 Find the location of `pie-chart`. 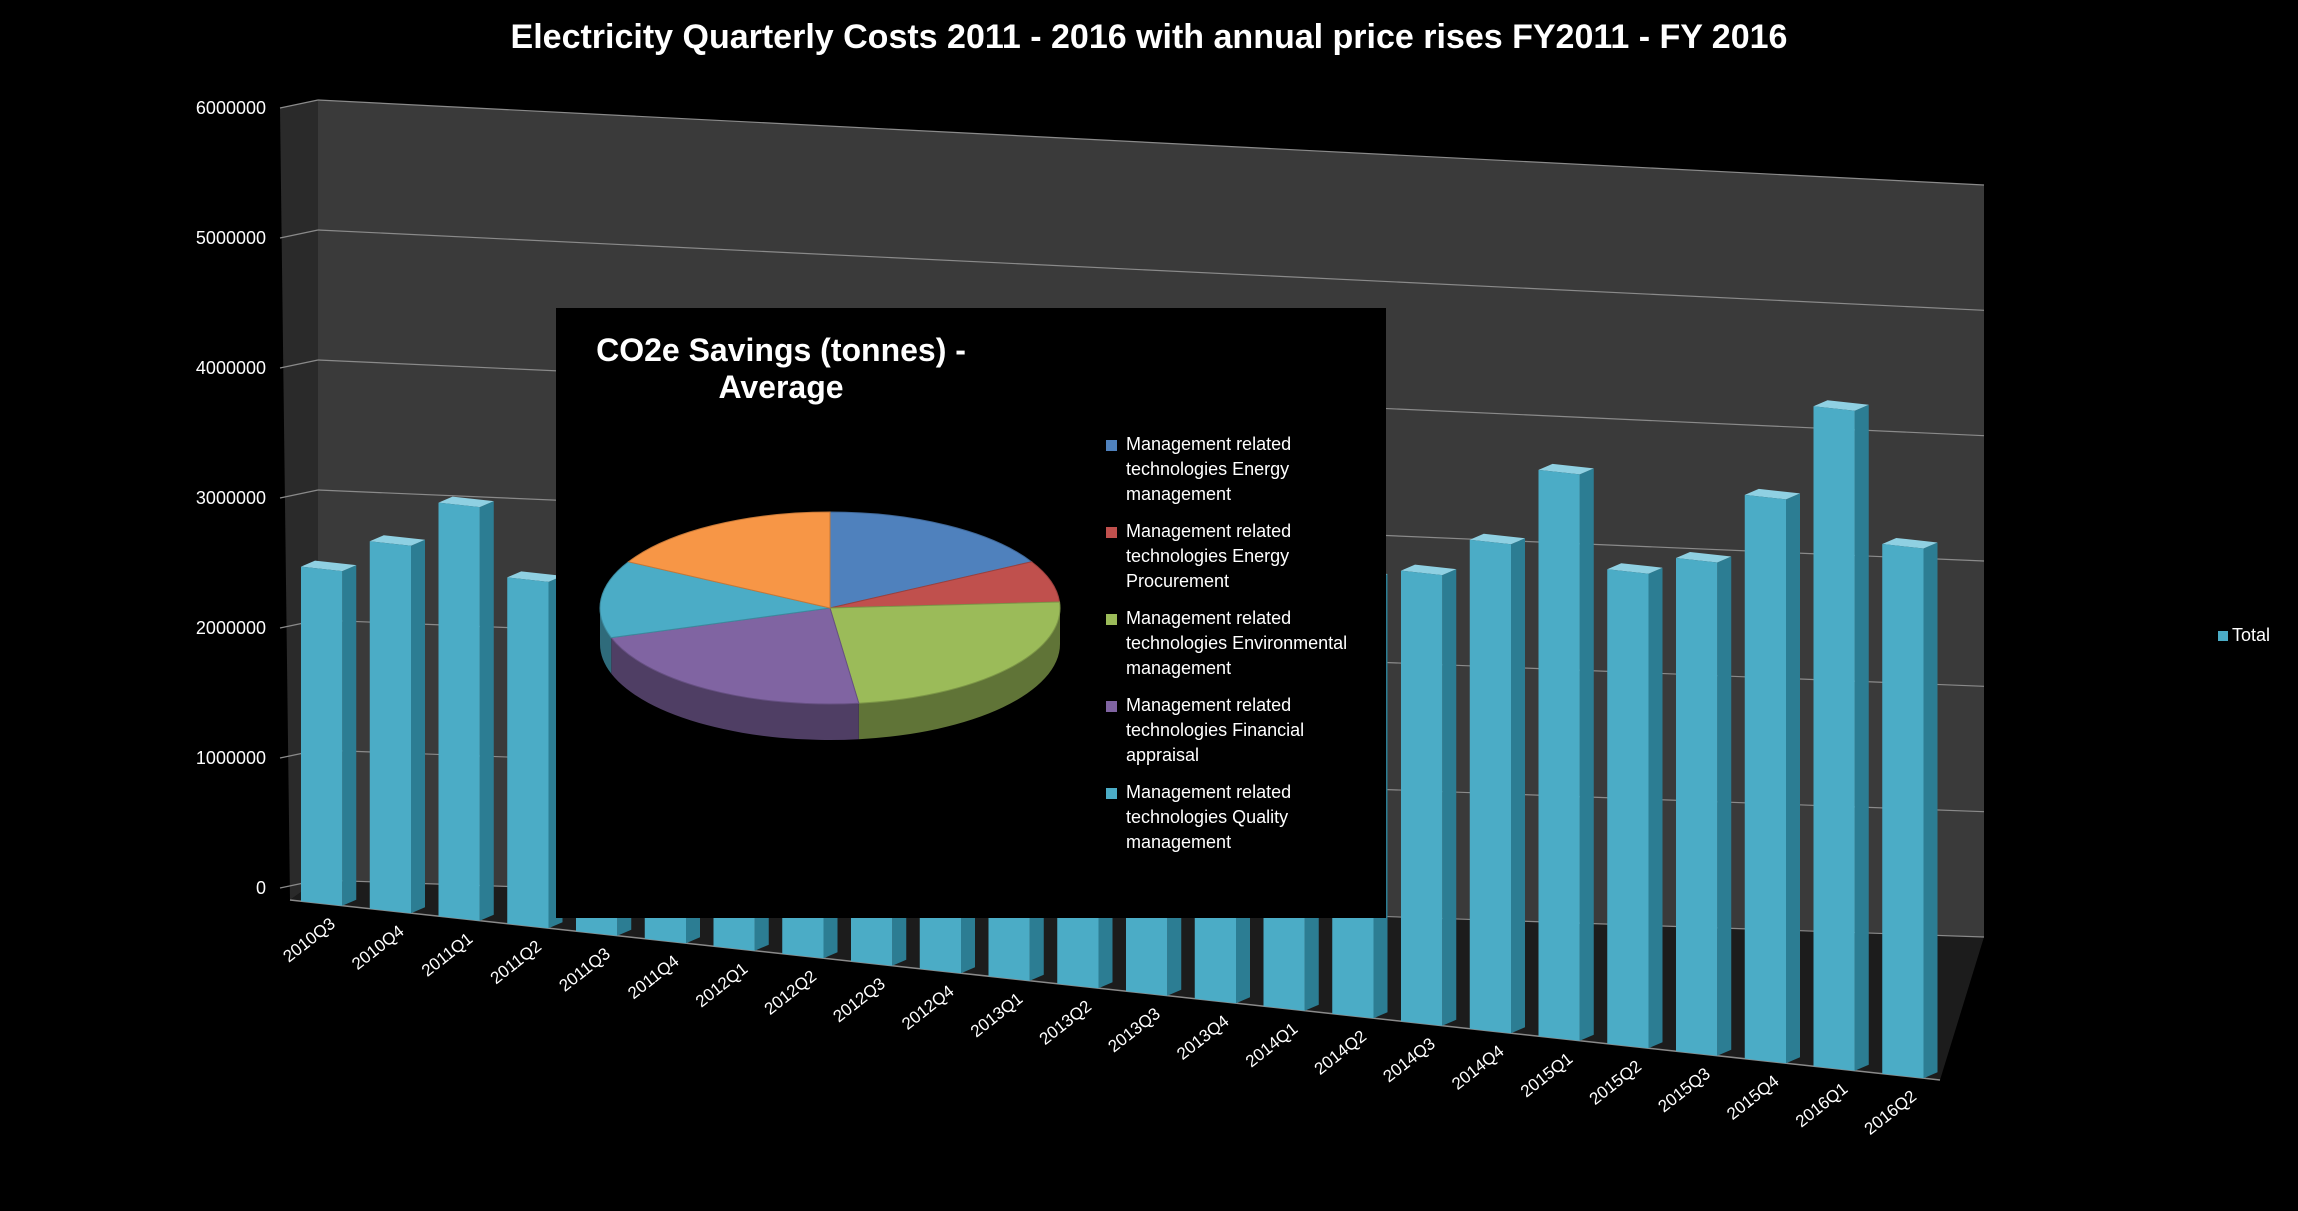

pie-chart is located at coordinates (830, 625).